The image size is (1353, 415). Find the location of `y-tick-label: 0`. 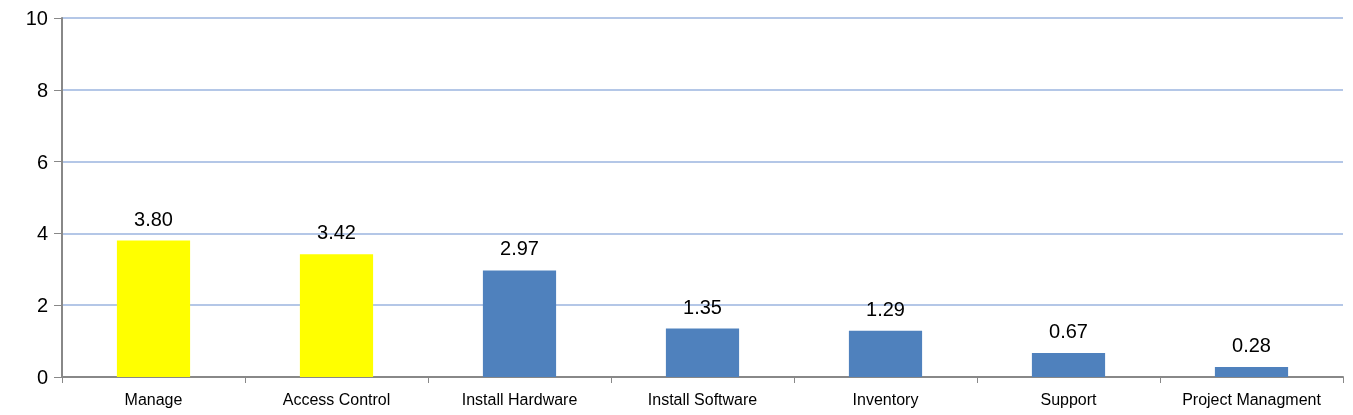

y-tick-label: 0 is located at coordinates (42, 377).